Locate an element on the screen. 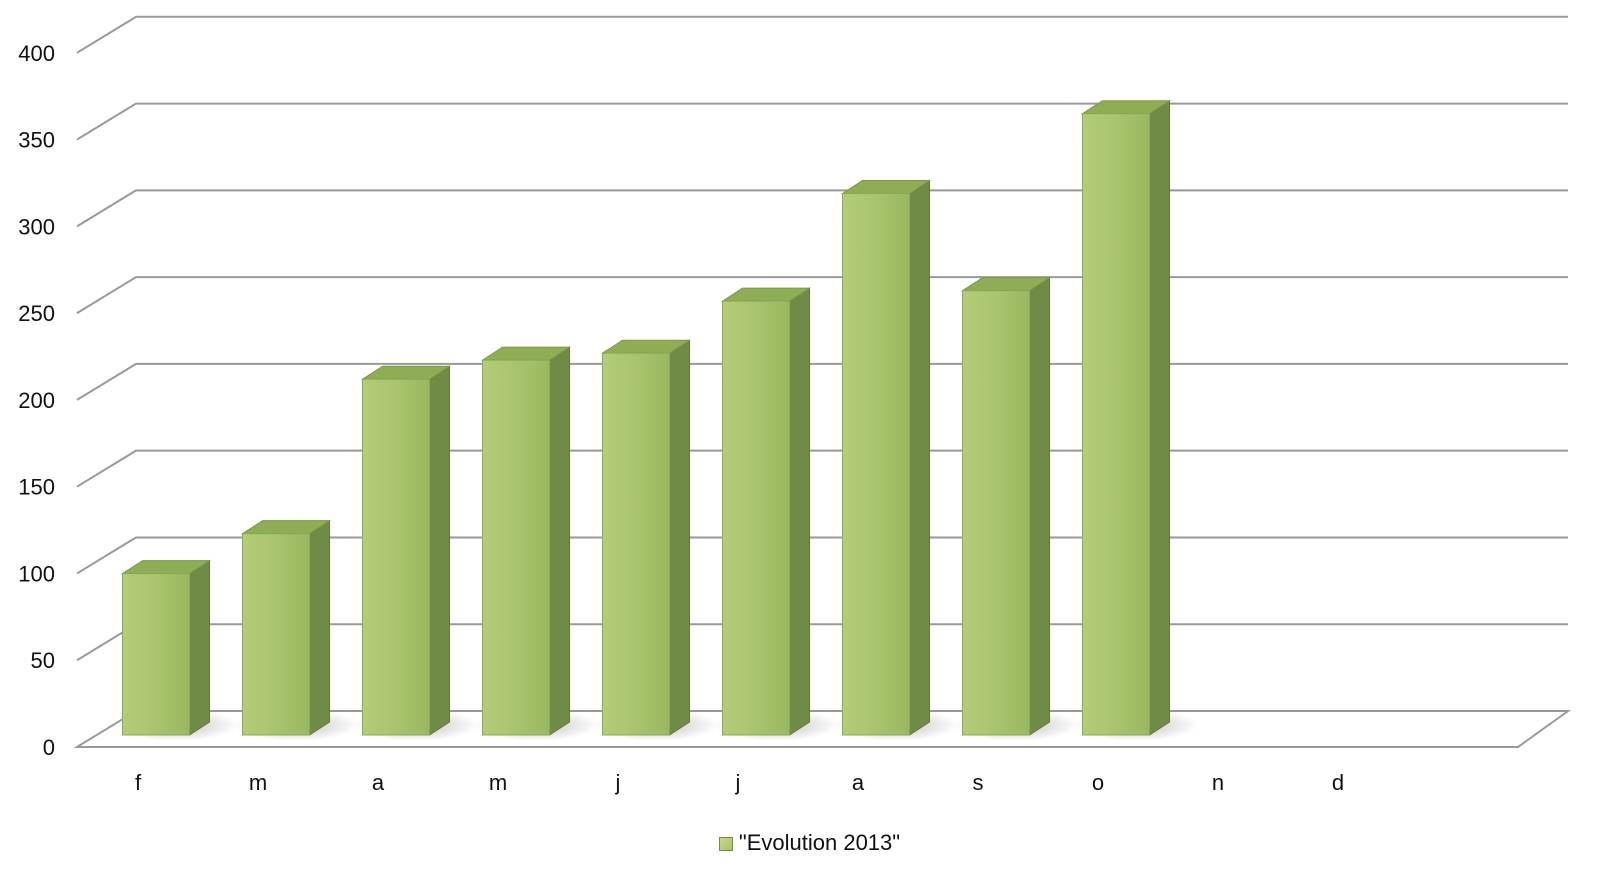 This screenshot has width=1619, height=888. x-tick-label: d is located at coordinates (1338, 782).